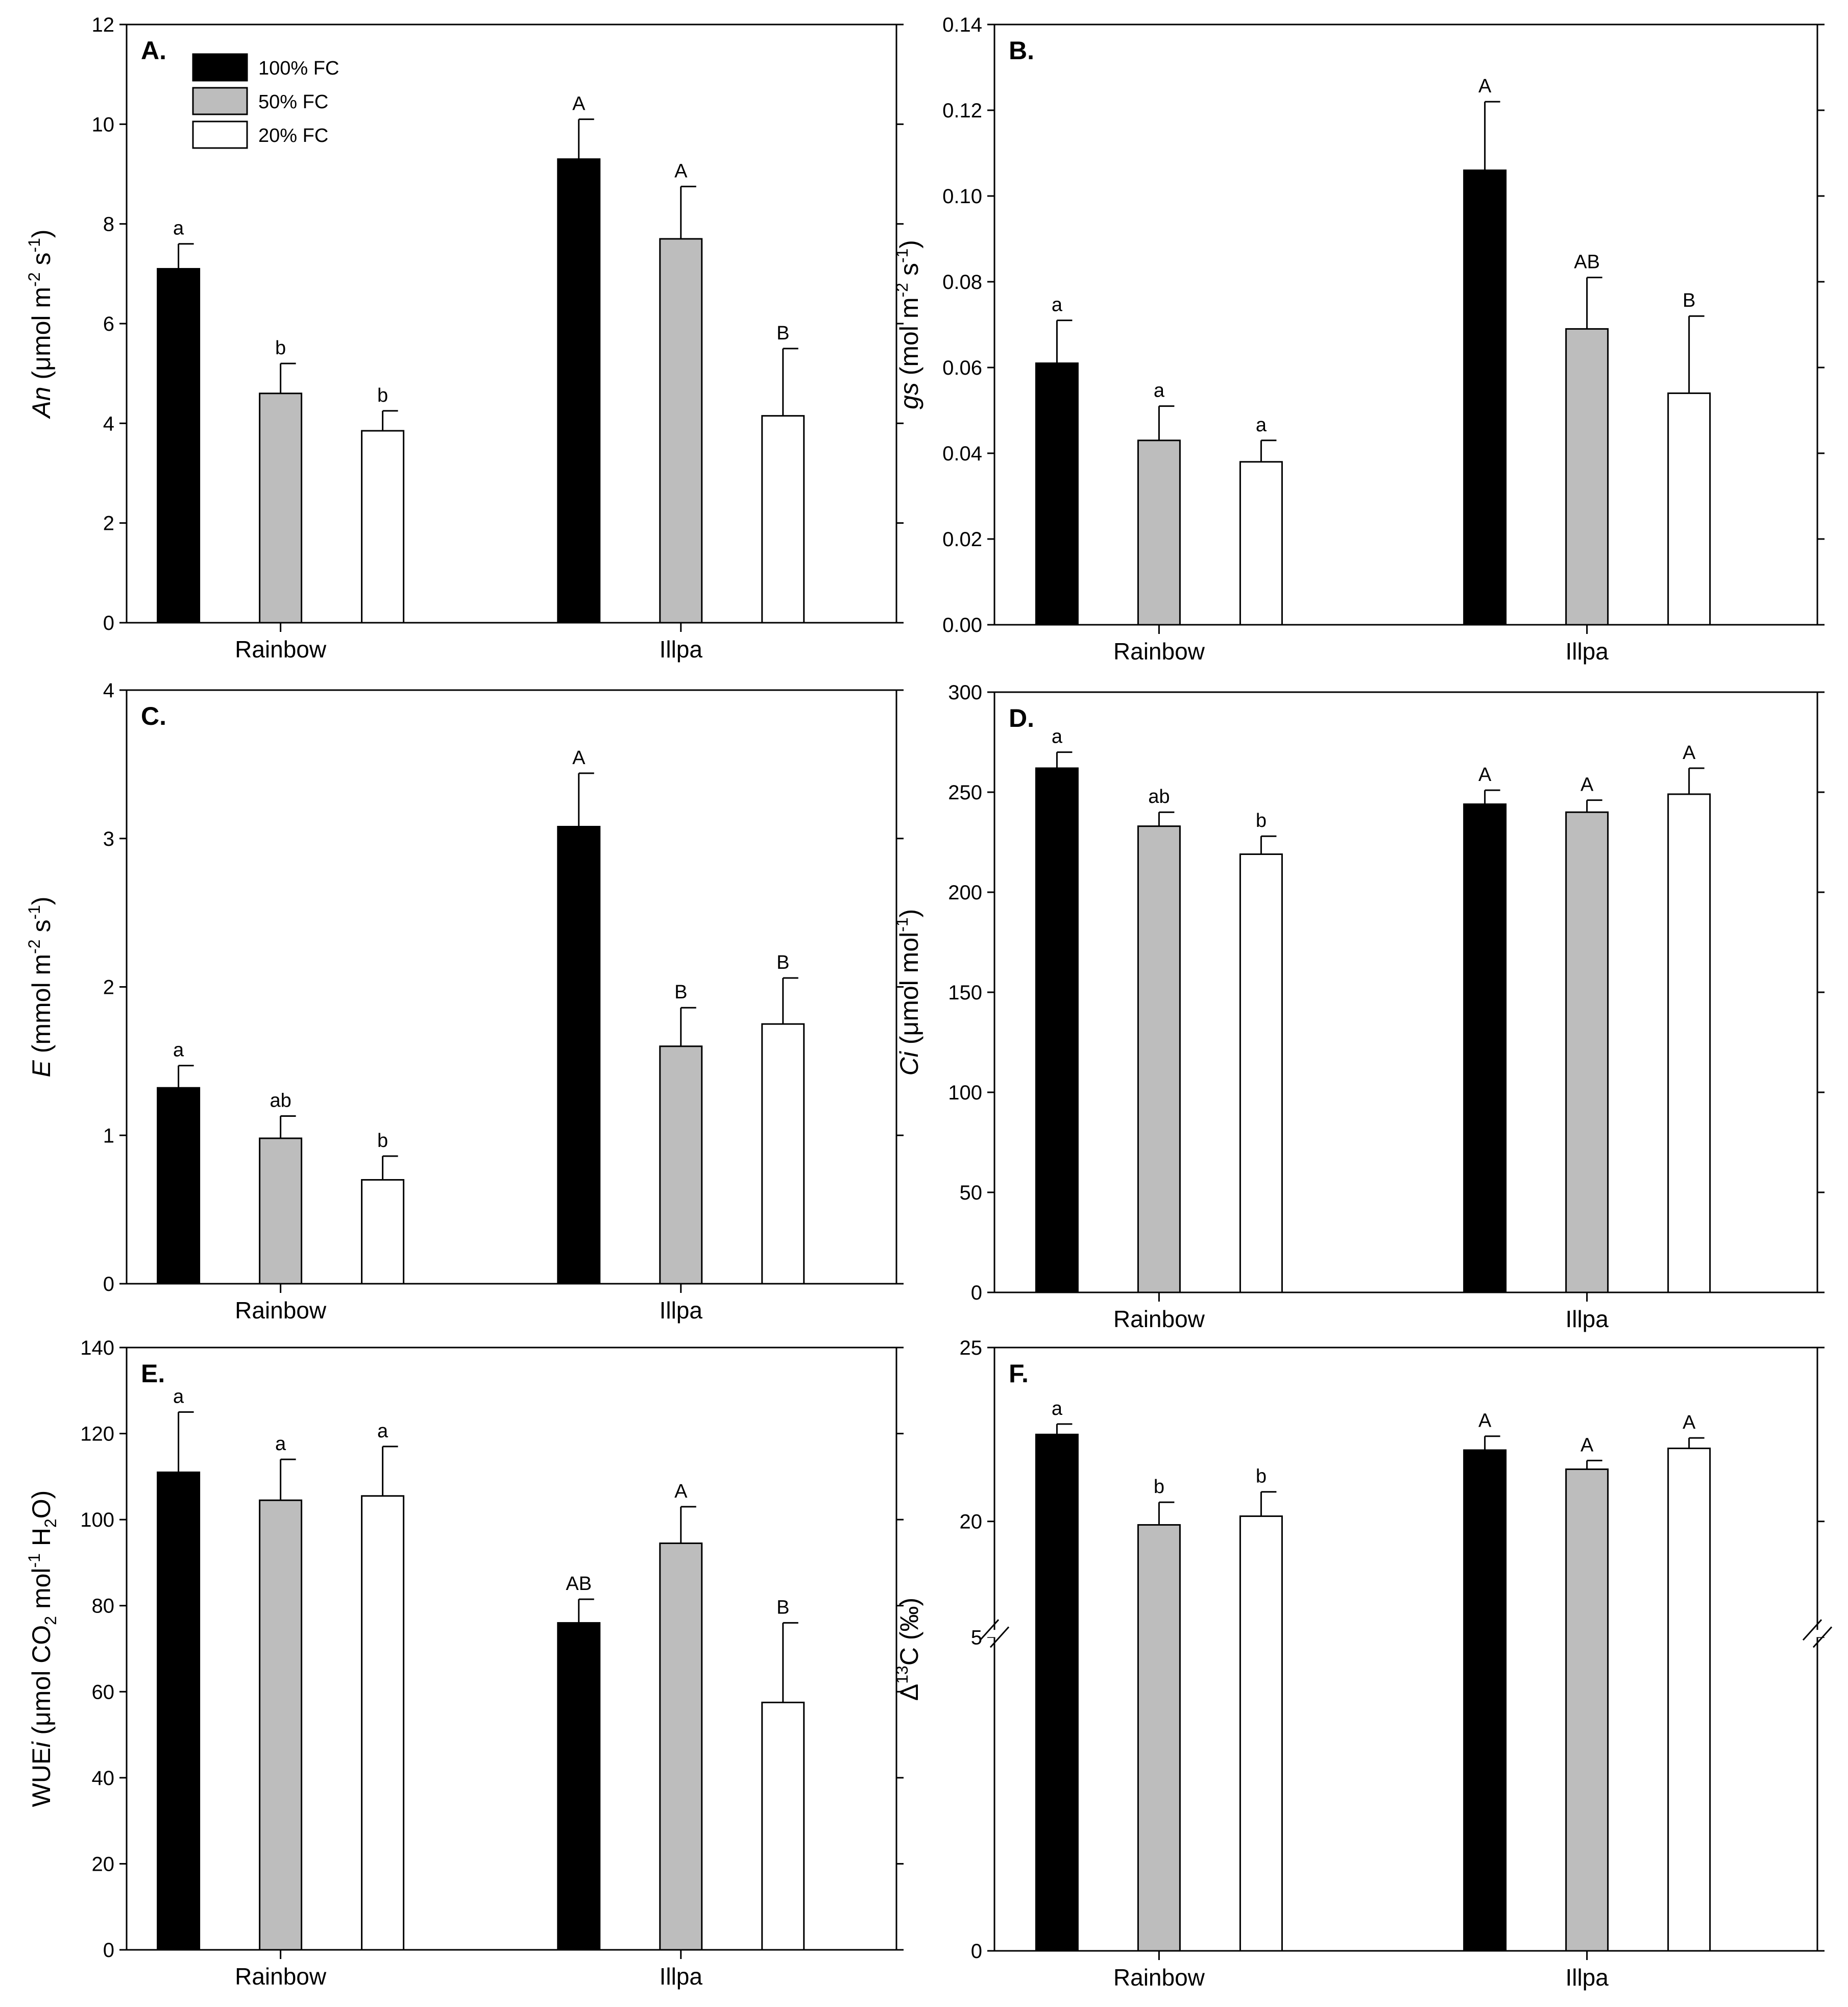 This screenshot has width=1848, height=2007. I want to click on legend-swatch-100fc, so click(220, 67).